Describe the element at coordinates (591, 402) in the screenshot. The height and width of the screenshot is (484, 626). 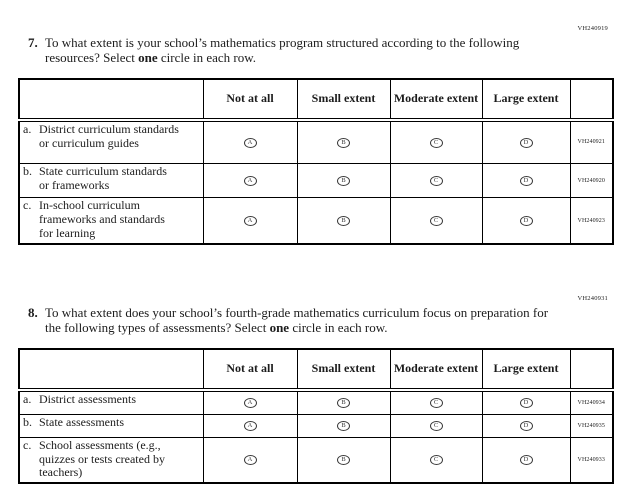
I see `row-id-code: VH240934` at that location.